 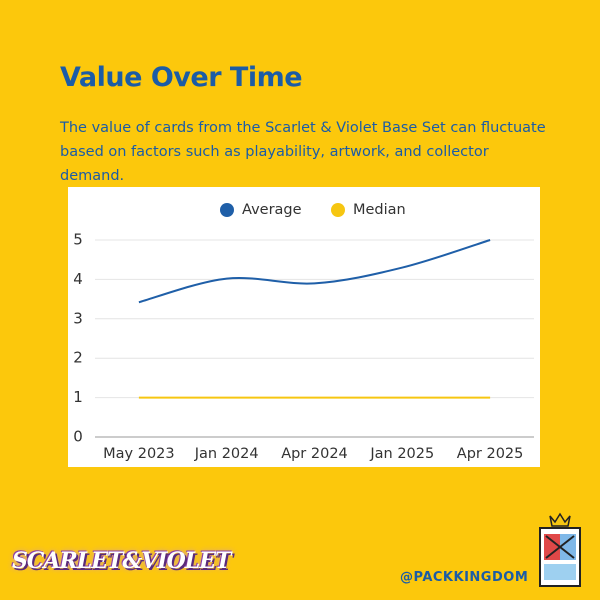 I want to click on y-tick-label: 2, so click(x=78, y=358).